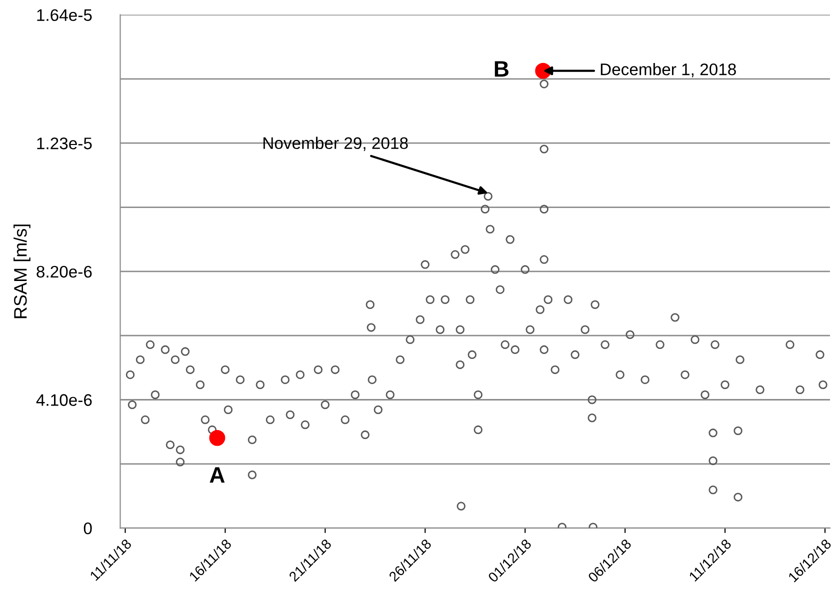 The width and height of the screenshot is (835, 592). I want to click on y-tick-label: 1.64e-5, so click(64, 15).